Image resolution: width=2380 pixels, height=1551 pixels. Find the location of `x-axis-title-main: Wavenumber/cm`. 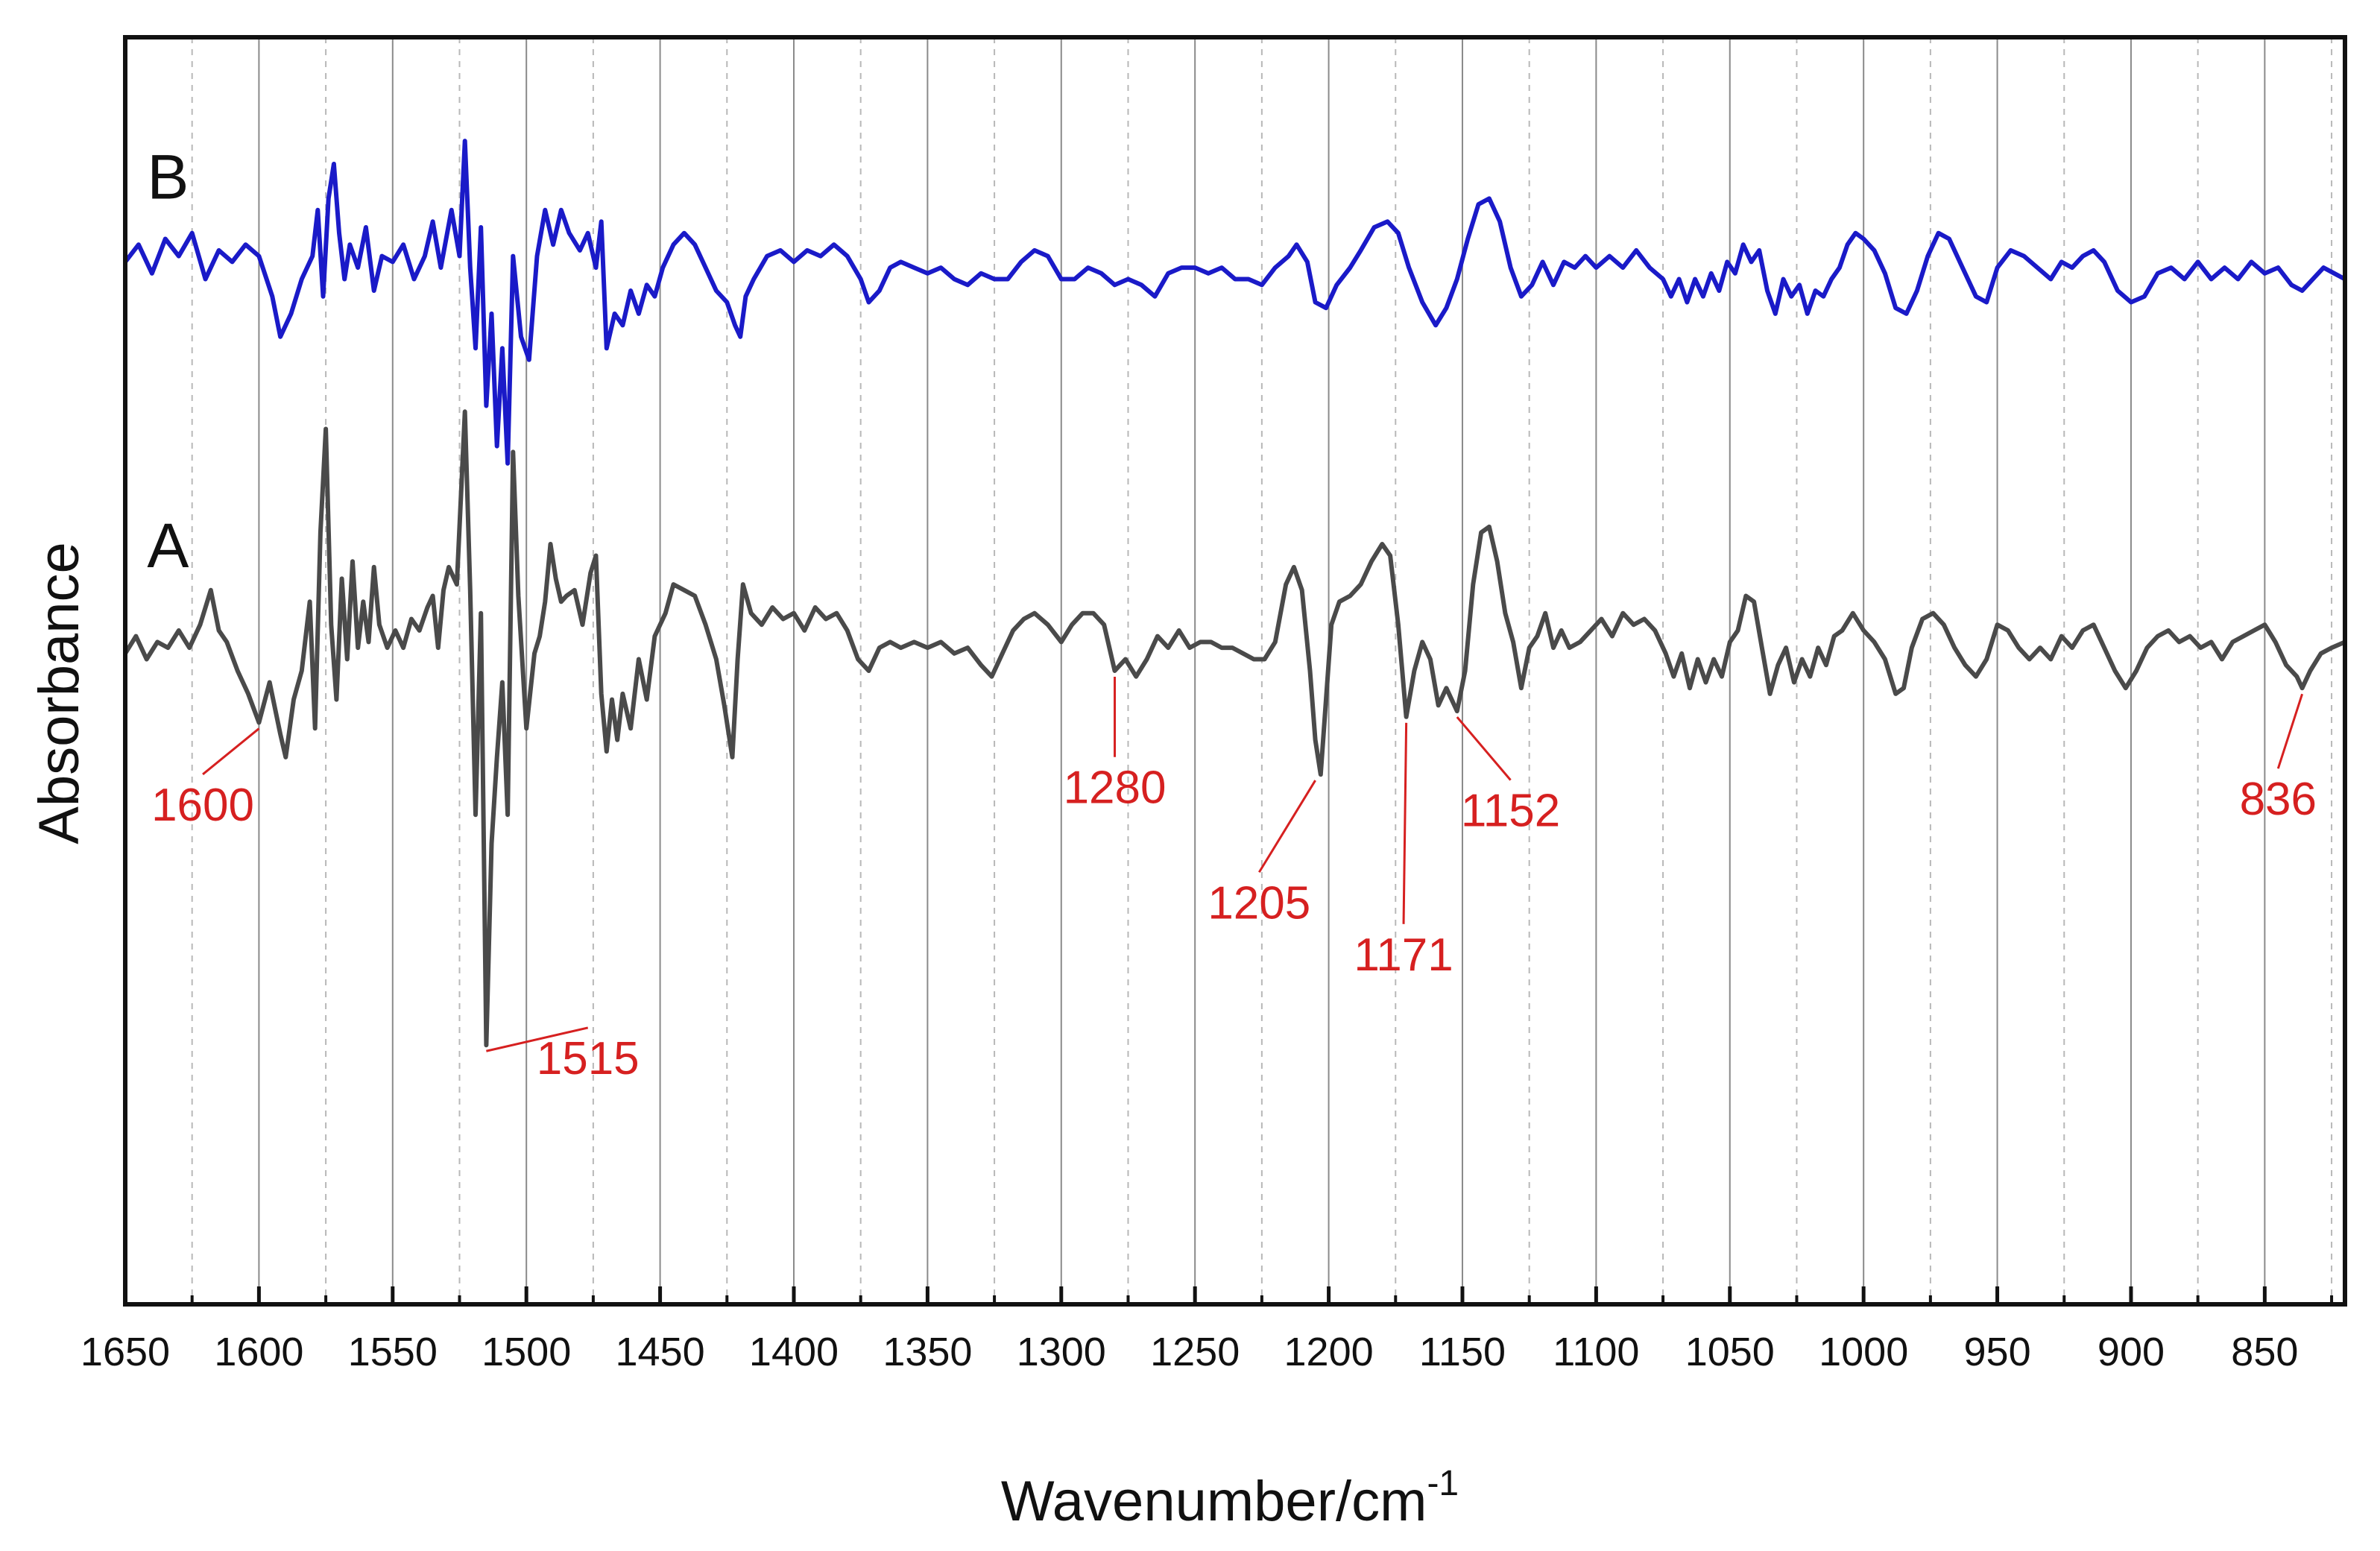

x-axis-title-main: Wavenumber/cm is located at coordinates (1214, 1501).